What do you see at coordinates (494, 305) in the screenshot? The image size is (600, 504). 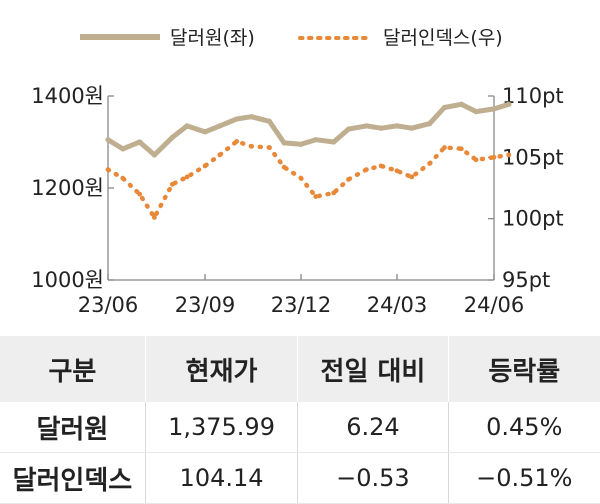 I see `x-tick-label: 24/06` at bounding box center [494, 305].